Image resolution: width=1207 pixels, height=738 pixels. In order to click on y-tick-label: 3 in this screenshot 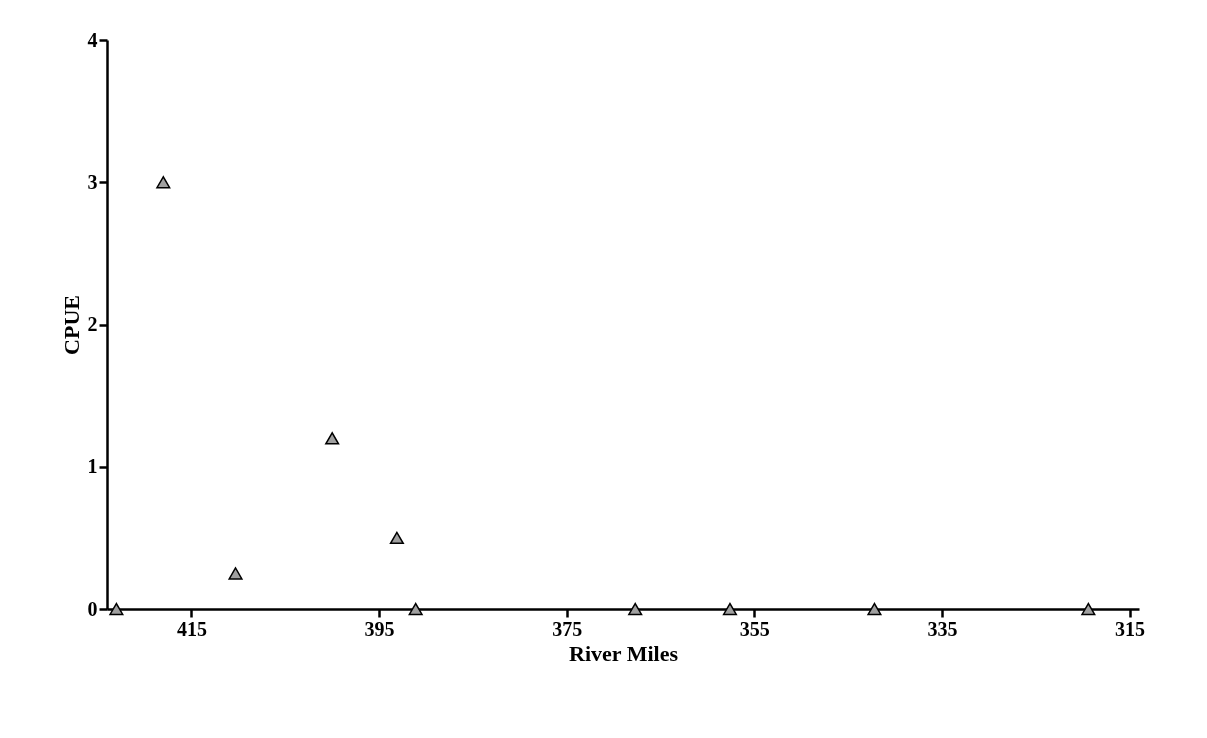, I will do `click(92, 181)`.